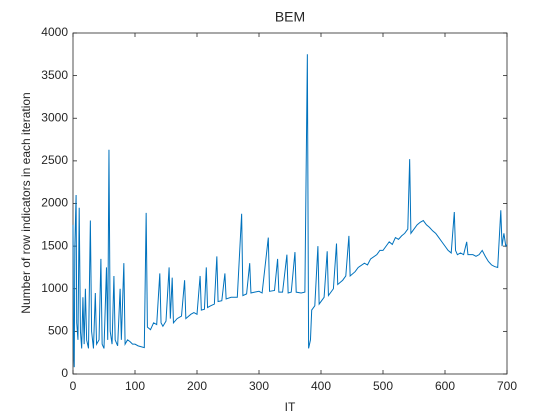 The image size is (560, 420). Describe the element at coordinates (54, 203) in the screenshot. I see `y-tick-label: 2000` at that location.